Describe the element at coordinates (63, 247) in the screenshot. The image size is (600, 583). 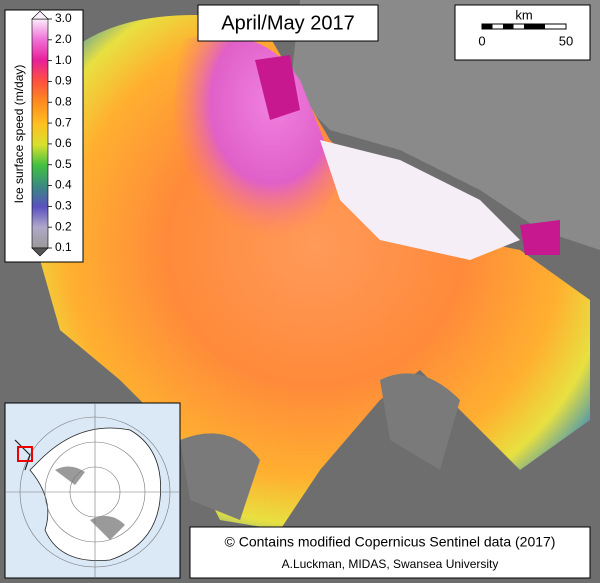
I see `colorbar-tick-label: 0.1` at that location.